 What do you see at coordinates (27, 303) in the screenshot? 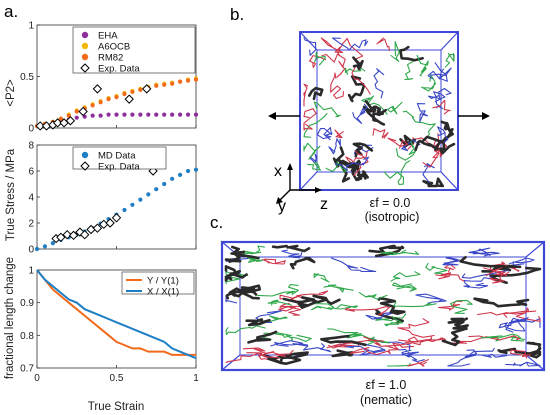
I see `chart2-ytick-label: 0.9` at bounding box center [27, 303].